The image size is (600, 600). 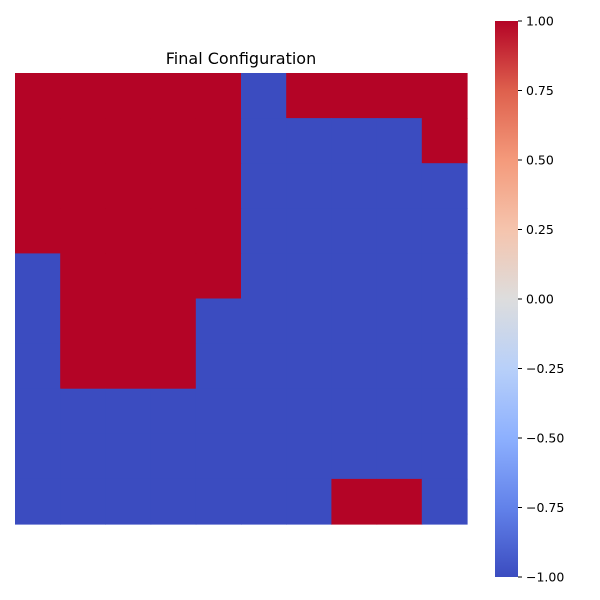 I want to click on colorbar-tick-label: 0.25, so click(x=540, y=229).